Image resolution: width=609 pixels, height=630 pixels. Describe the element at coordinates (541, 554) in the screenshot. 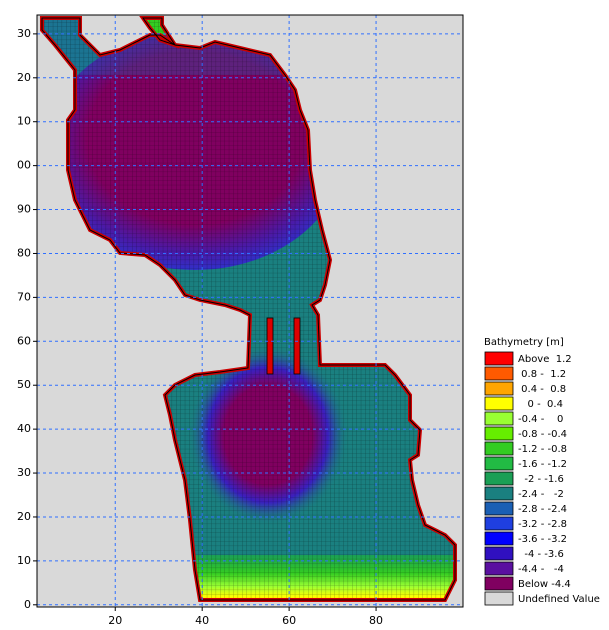

I see `legend-label: -4 - -3.6` at that location.